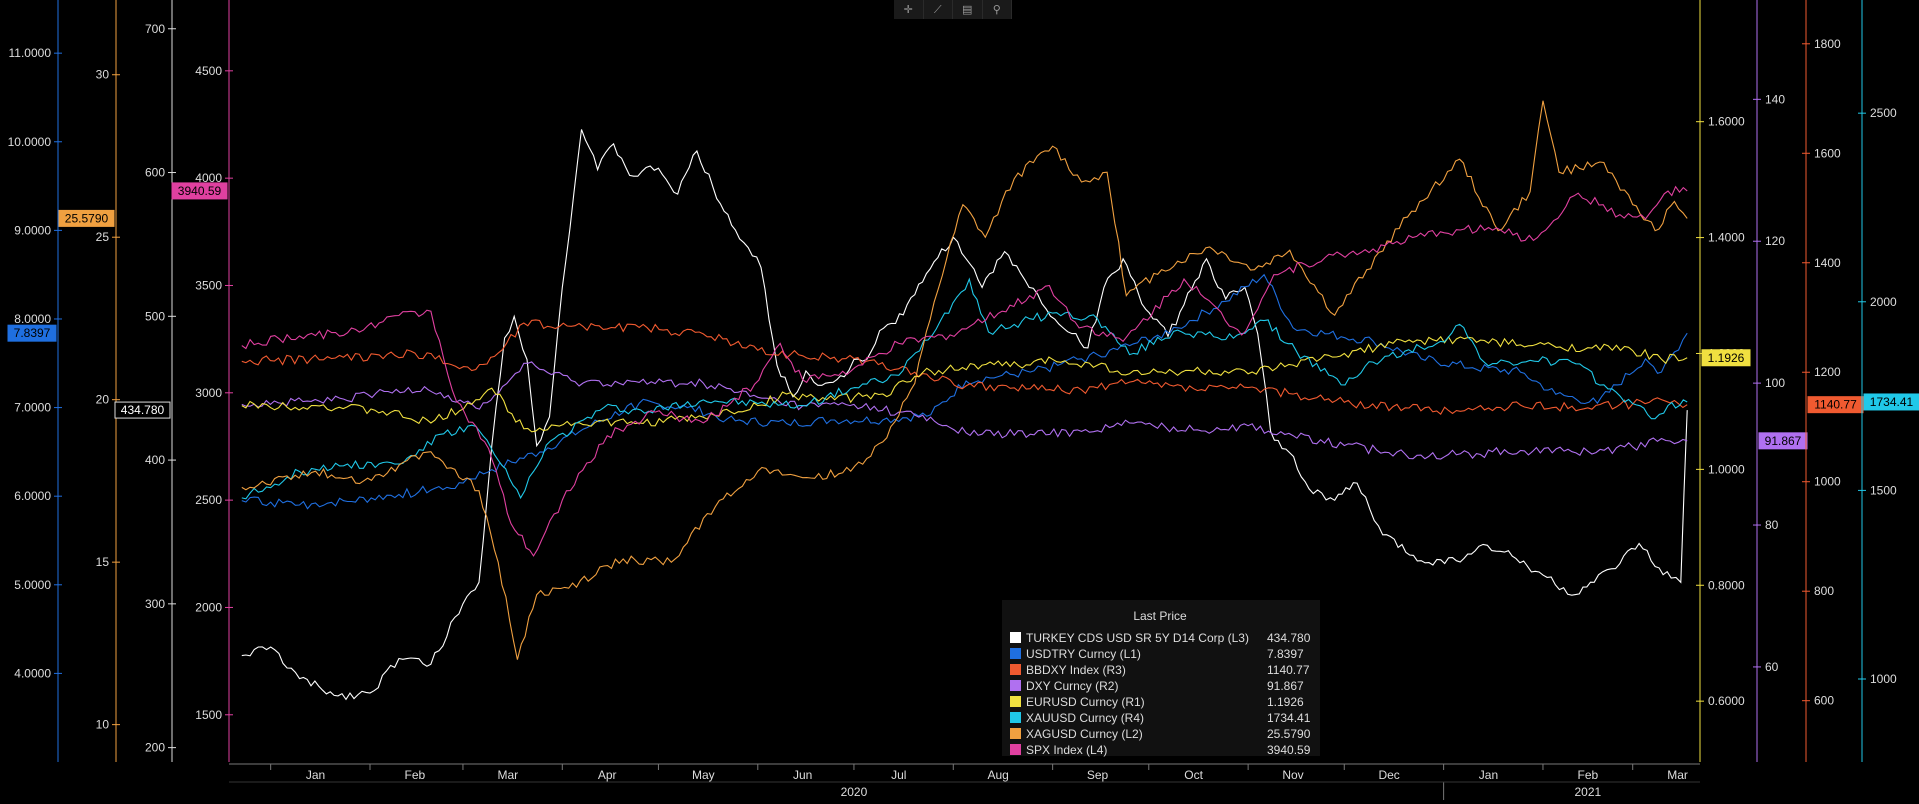  Describe the element at coordinates (1160, 750) in the screenshot. I see `legend-entry: SPX Index (L4) 3940.59` at that location.